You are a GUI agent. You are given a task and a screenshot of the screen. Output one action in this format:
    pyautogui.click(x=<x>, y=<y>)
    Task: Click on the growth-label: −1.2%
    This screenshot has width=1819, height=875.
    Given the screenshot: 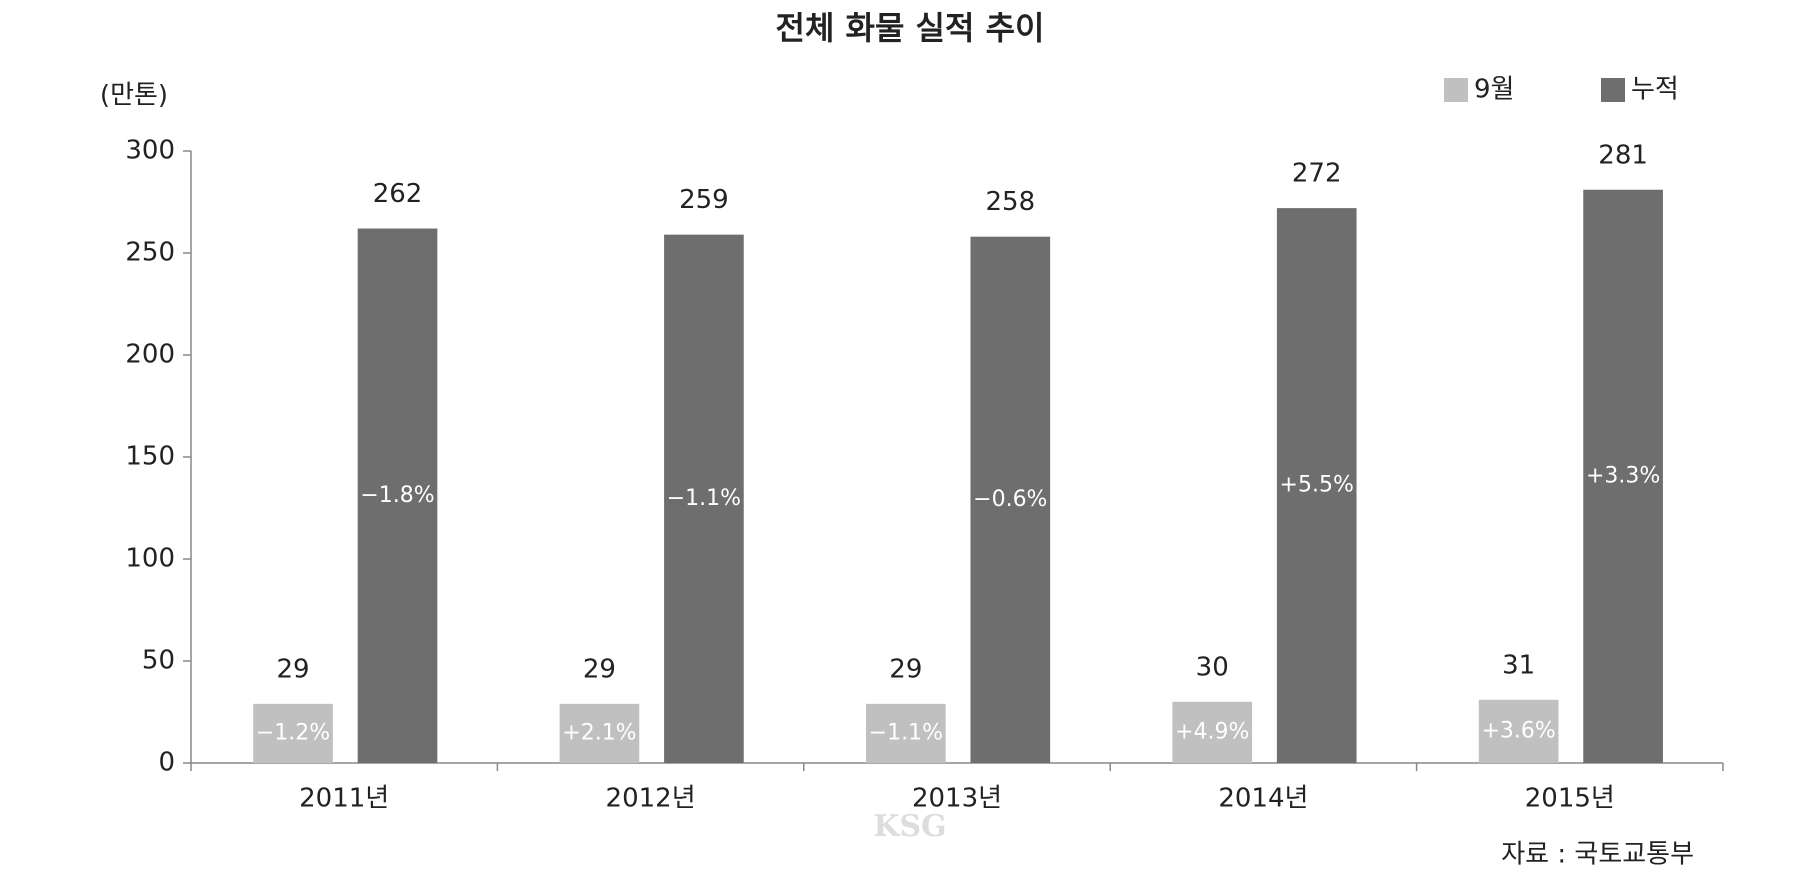 What is the action you would take?
    pyautogui.click(x=293, y=732)
    